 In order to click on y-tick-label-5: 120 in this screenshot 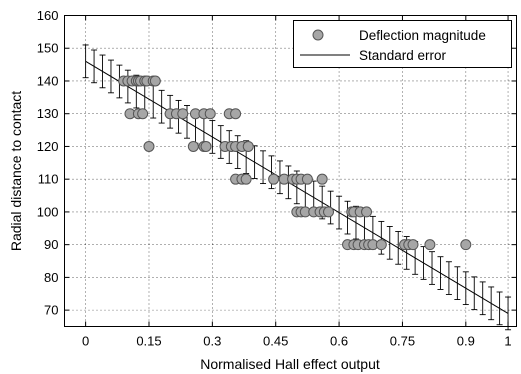, I will do `click(48, 146)`.